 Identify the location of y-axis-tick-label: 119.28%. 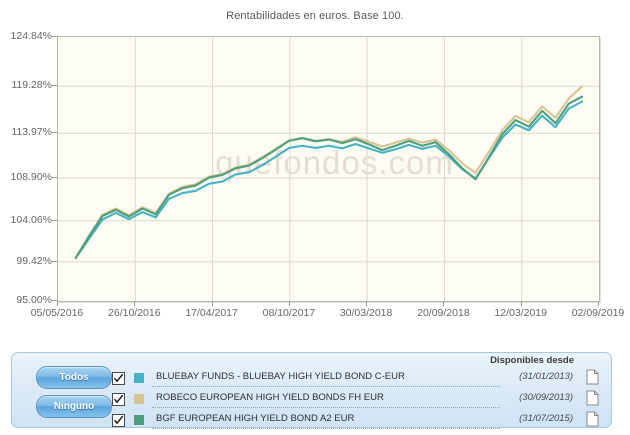
(31, 85).